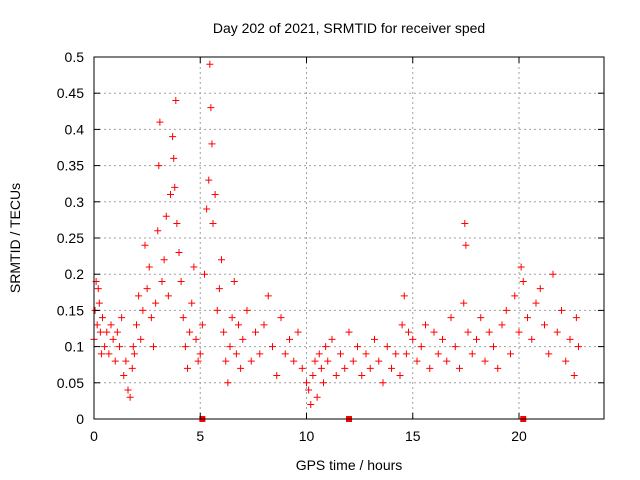 This screenshot has width=640, height=480. What do you see at coordinates (70, 238) in the screenshot?
I see `y-tick-label: 0.25` at bounding box center [70, 238].